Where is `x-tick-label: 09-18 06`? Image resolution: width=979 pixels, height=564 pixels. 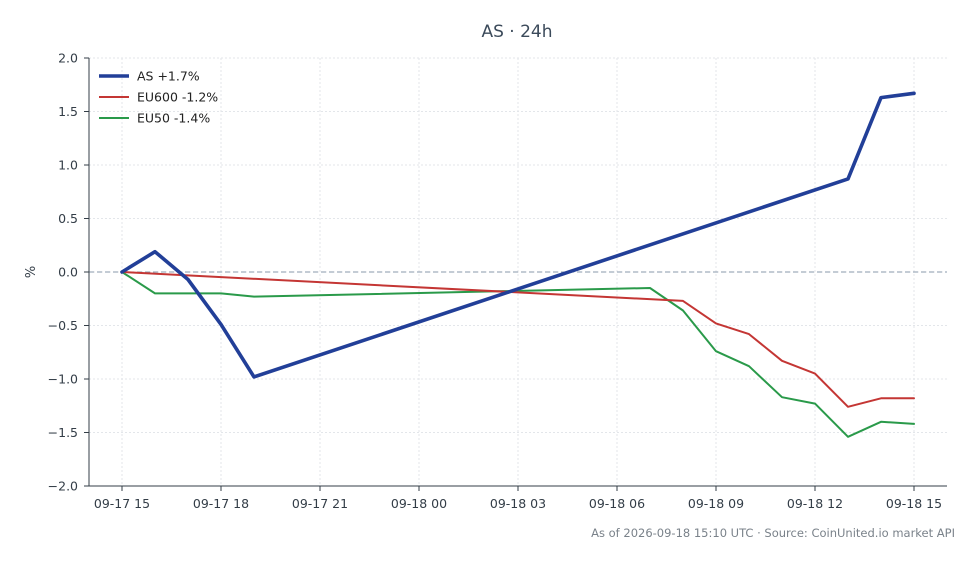
x-tick-label: 09-18 06 is located at coordinates (617, 503).